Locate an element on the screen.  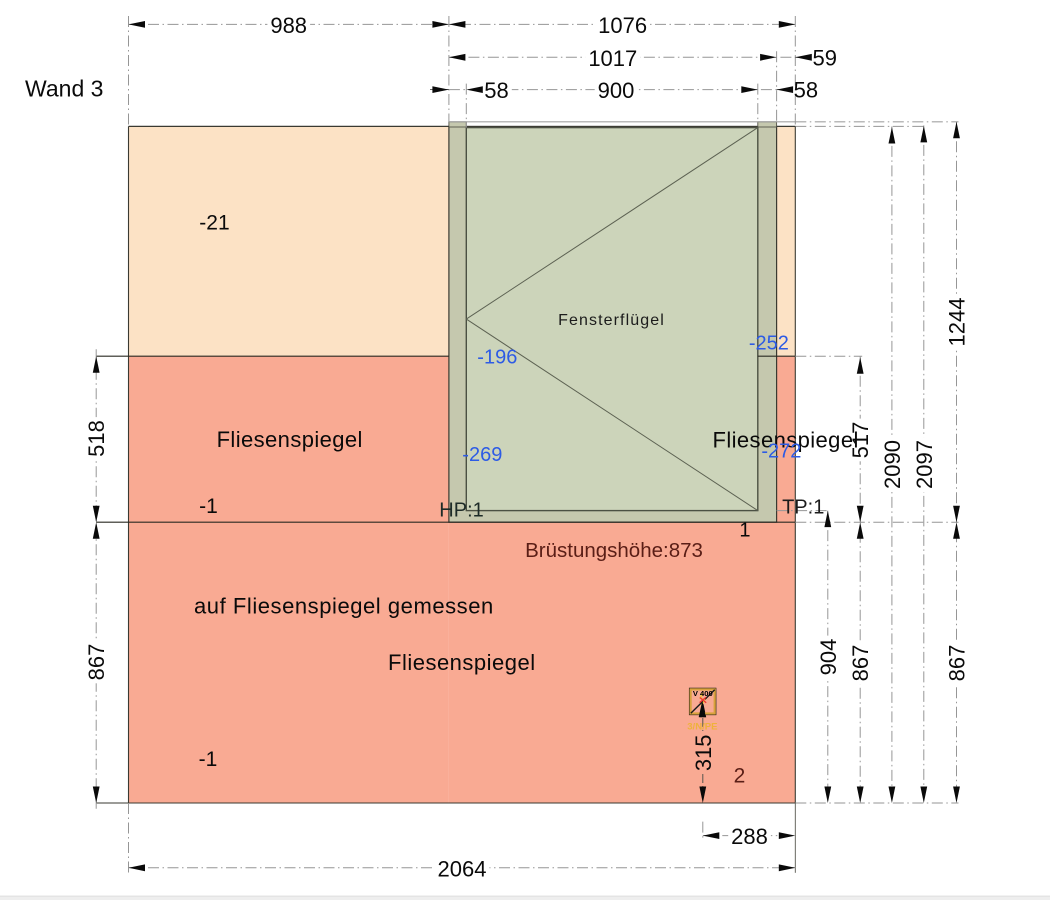
svg-text: 1 is located at coordinates (744, 530).